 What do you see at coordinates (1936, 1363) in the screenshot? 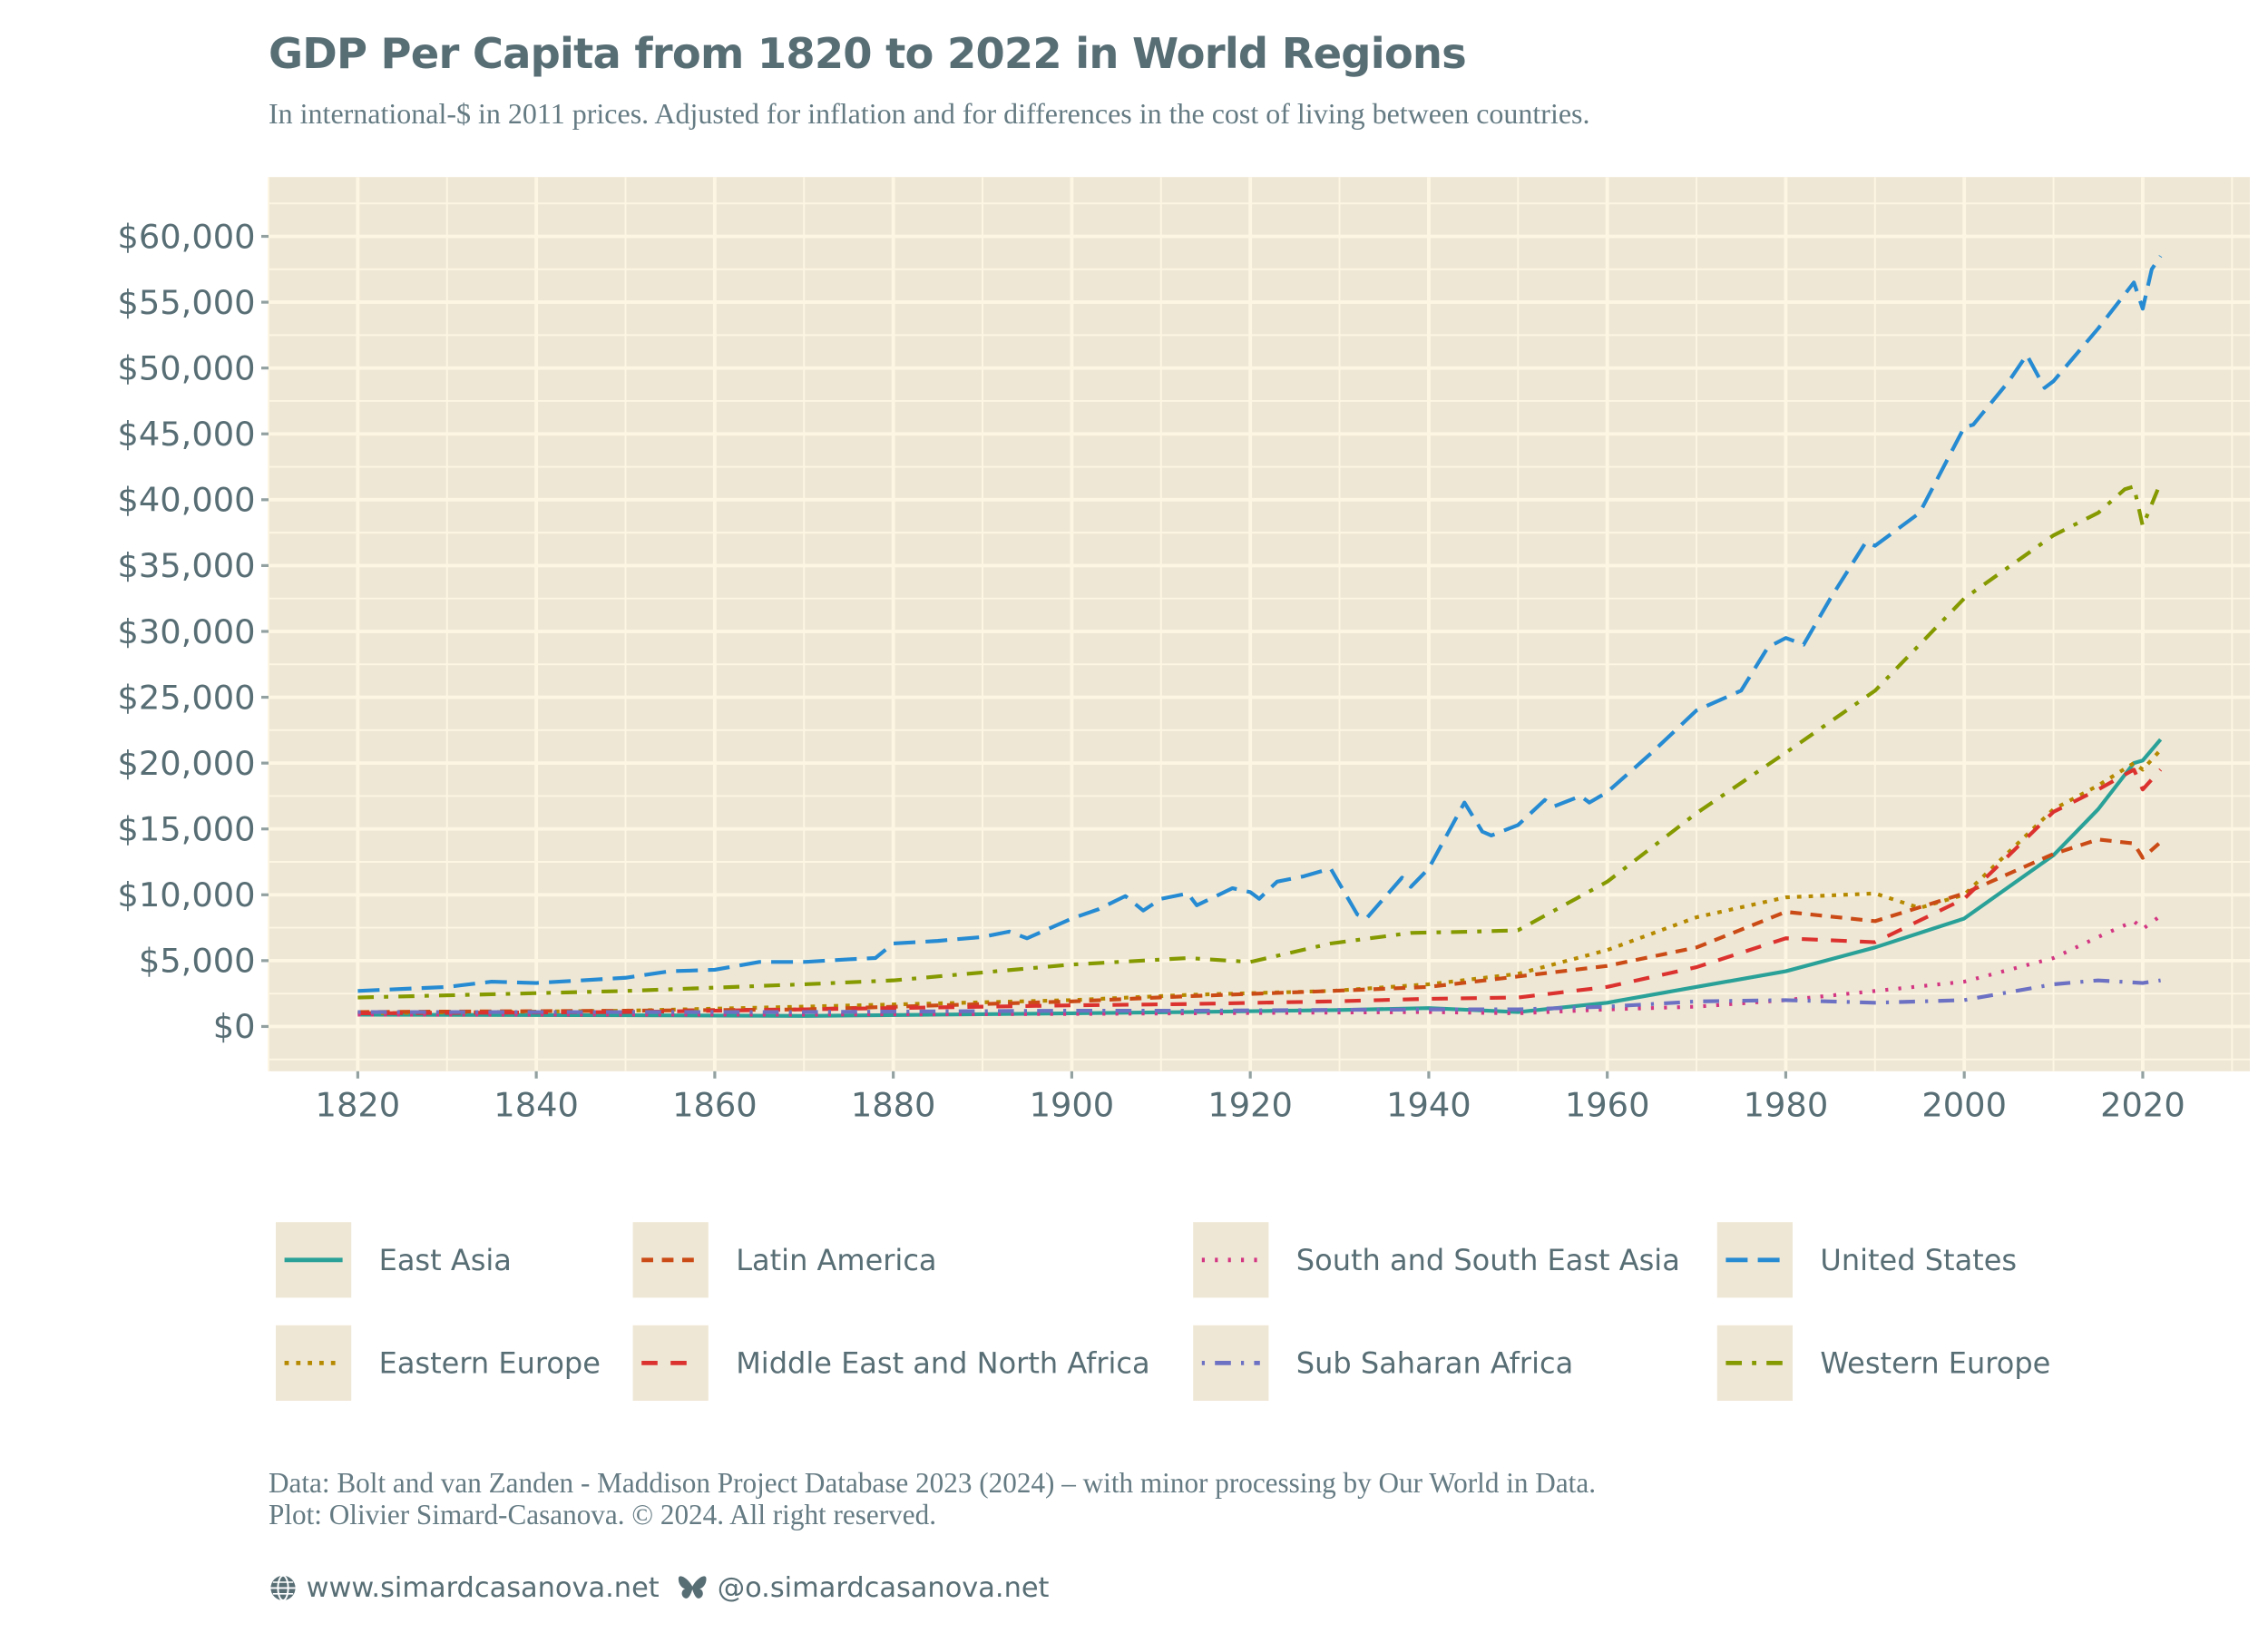
I see `legend-label: Western Europe` at bounding box center [1936, 1363].